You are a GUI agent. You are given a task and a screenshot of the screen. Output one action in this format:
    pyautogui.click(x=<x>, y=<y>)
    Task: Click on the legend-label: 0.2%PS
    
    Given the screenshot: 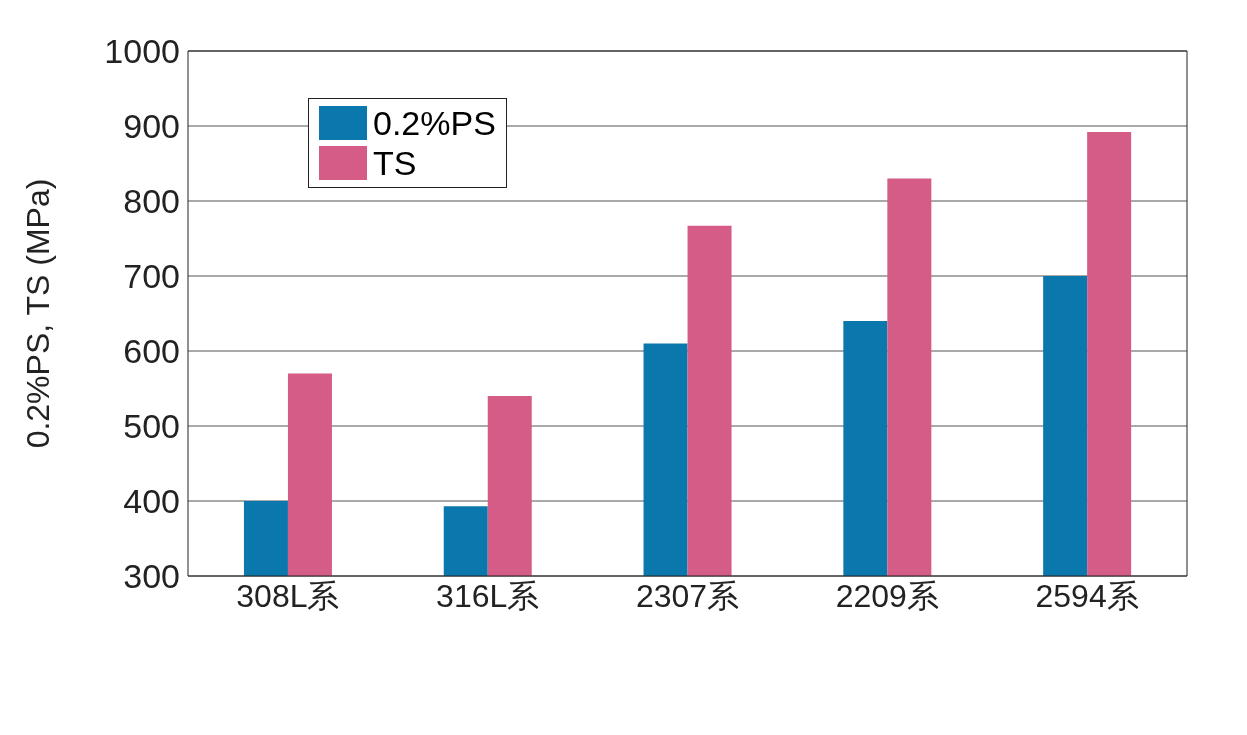 What is the action you would take?
    pyautogui.click(x=434, y=123)
    